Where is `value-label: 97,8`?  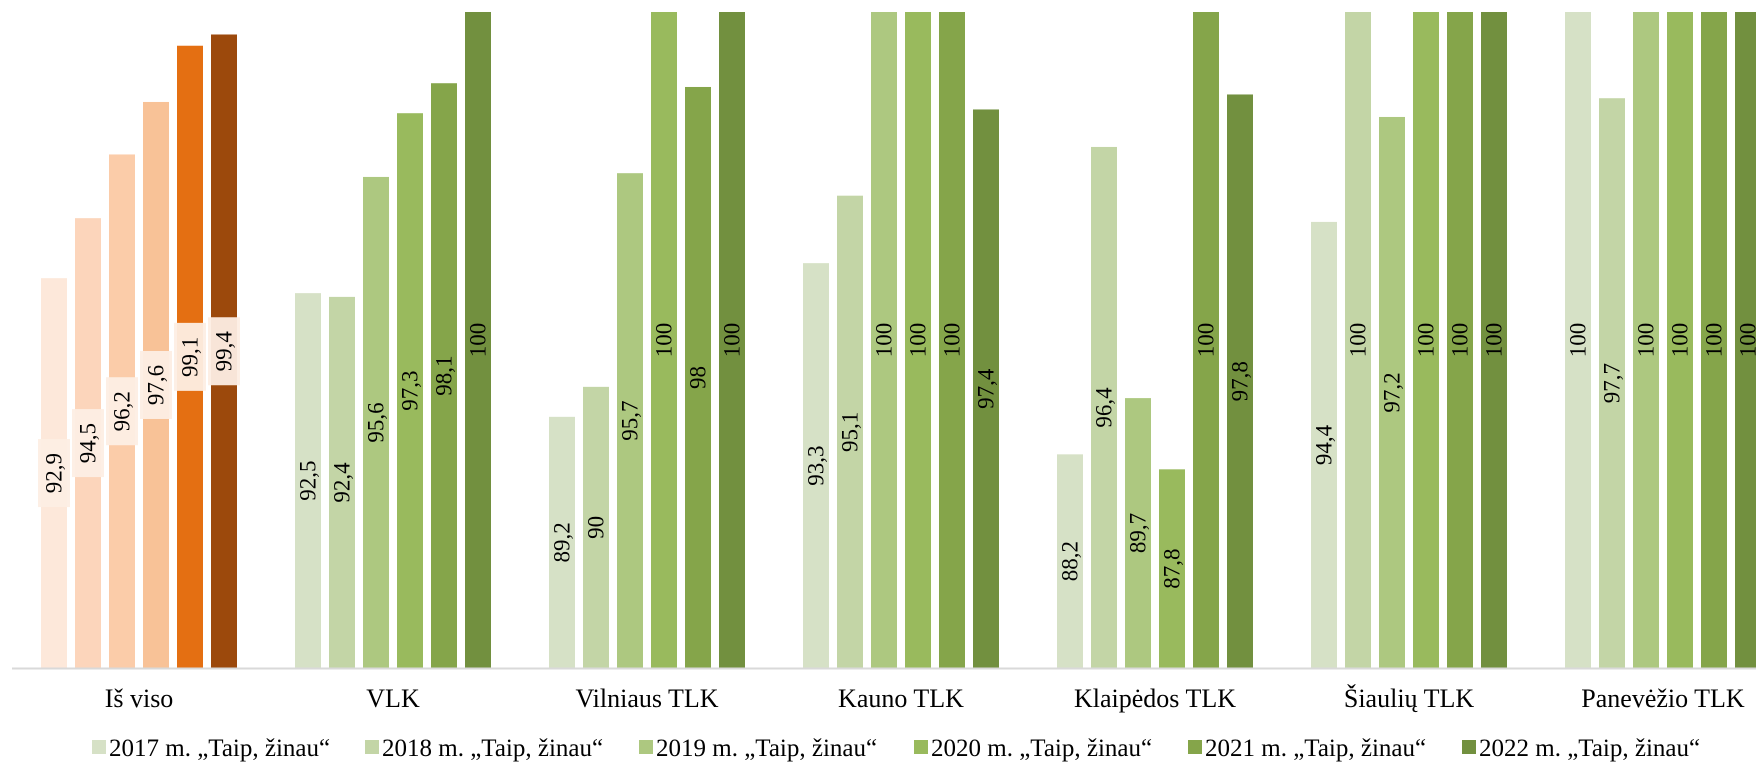
value-label: 97,8 is located at coordinates (1240, 381).